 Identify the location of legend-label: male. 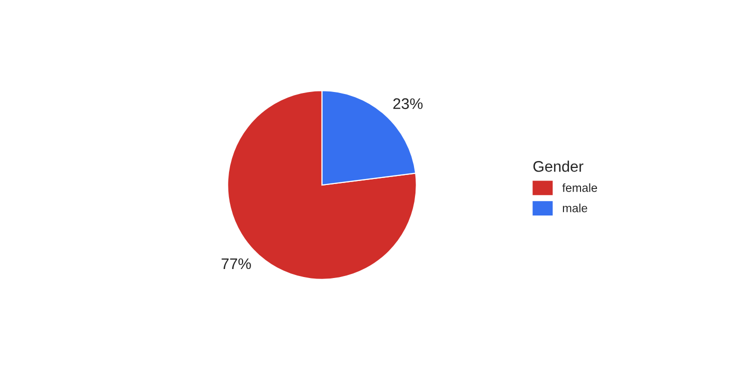
(575, 208).